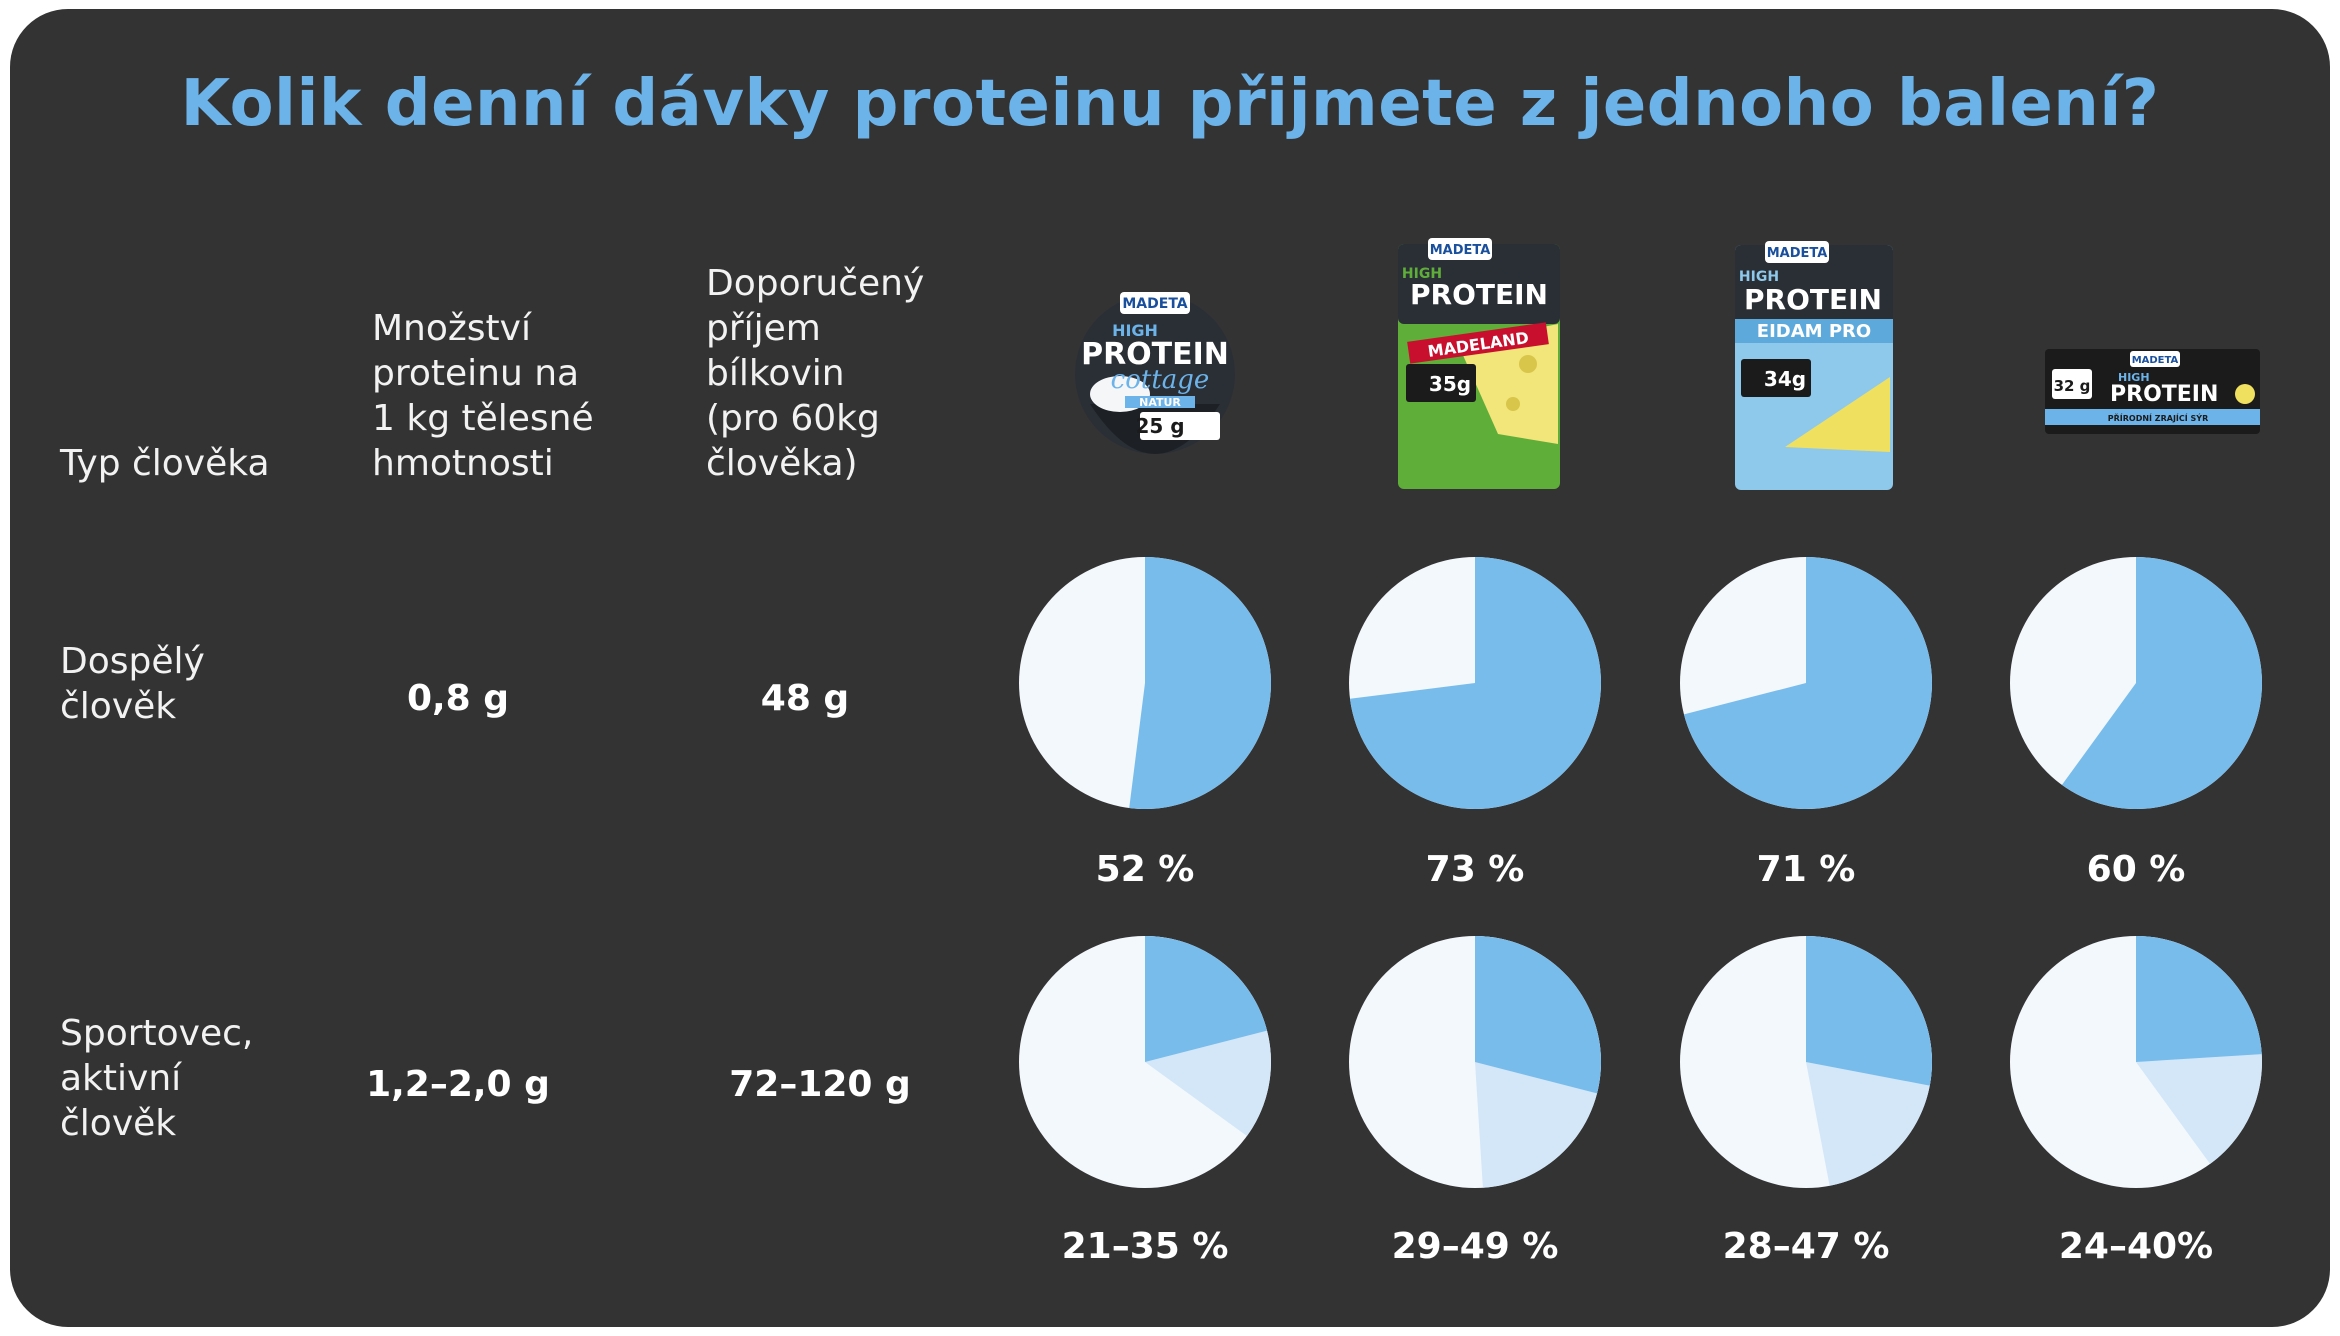 The height and width of the screenshot is (1336, 2340). I want to click on madeland-line2: PROTEIN, so click(1479, 294).